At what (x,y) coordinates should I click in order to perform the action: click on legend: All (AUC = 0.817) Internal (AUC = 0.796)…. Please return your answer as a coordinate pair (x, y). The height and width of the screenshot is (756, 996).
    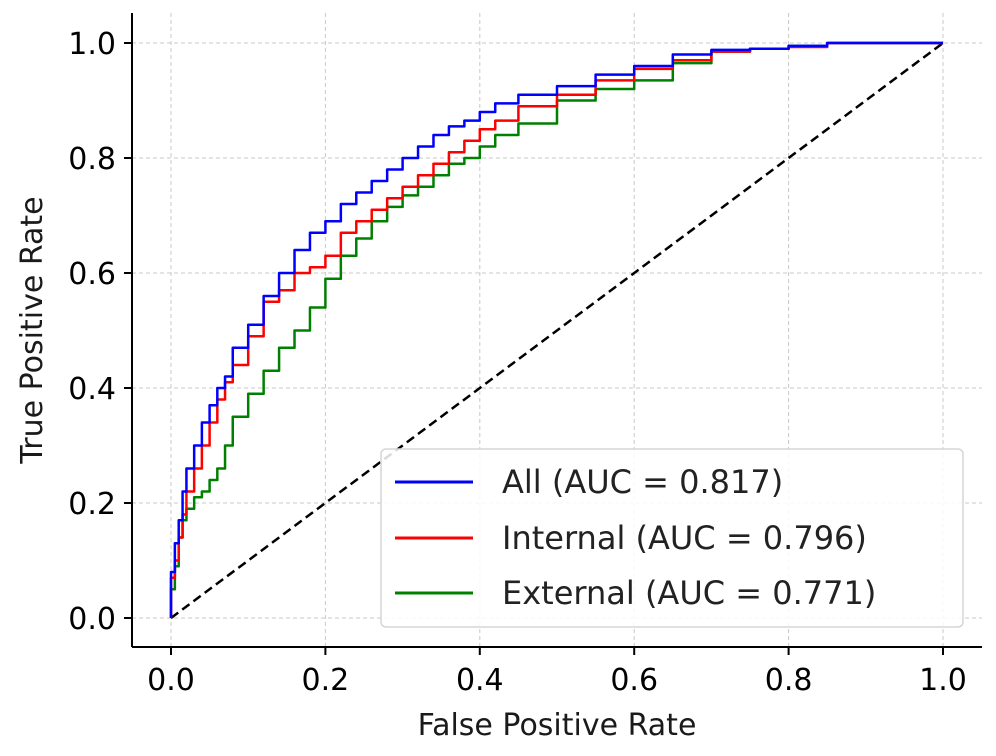
    Looking at the image, I should click on (672, 538).